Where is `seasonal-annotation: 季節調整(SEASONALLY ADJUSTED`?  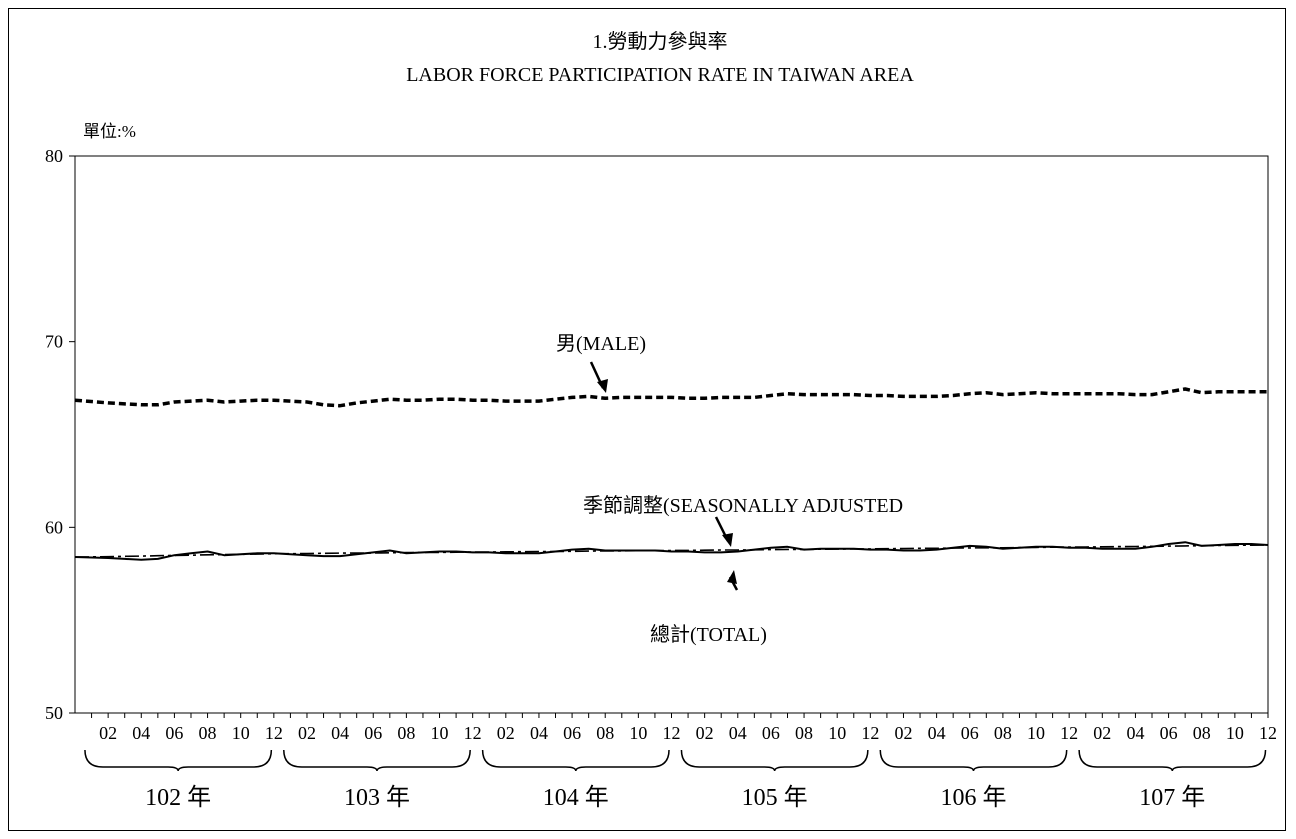 seasonal-annotation: 季節調整(SEASONALLY ADJUSTED is located at coordinates (743, 505).